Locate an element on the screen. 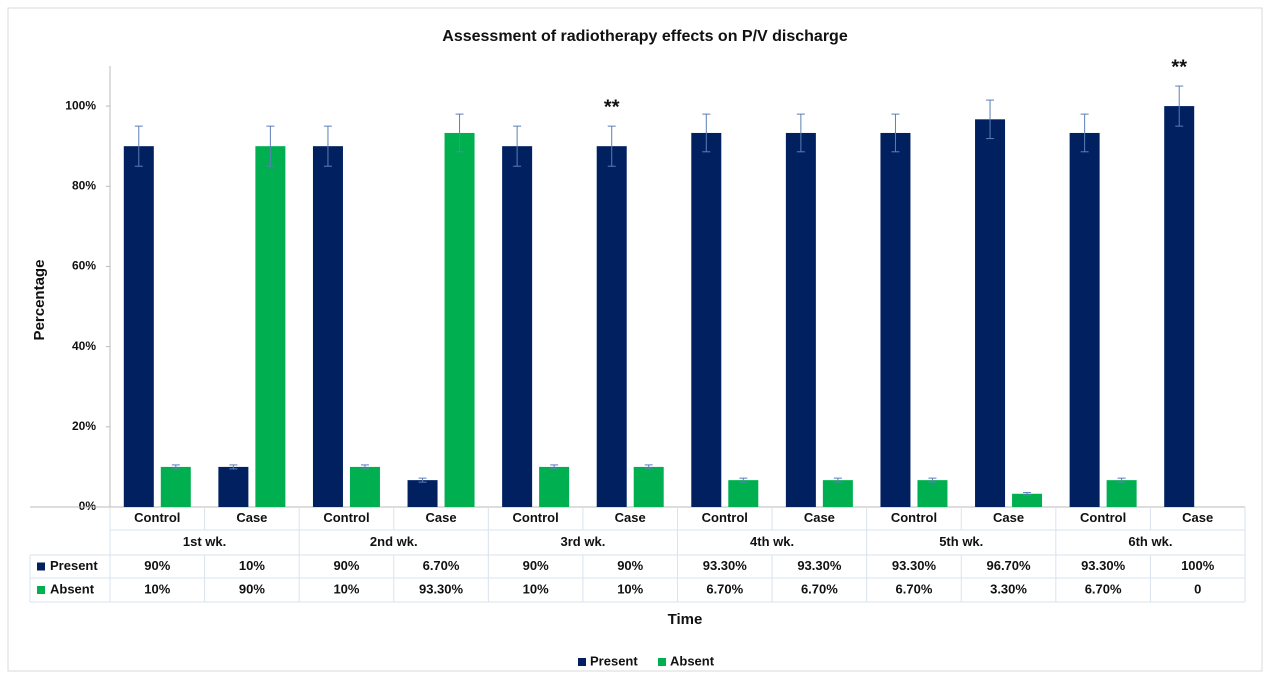 The width and height of the screenshot is (1270, 684). table-value: 100% is located at coordinates (1198, 565).